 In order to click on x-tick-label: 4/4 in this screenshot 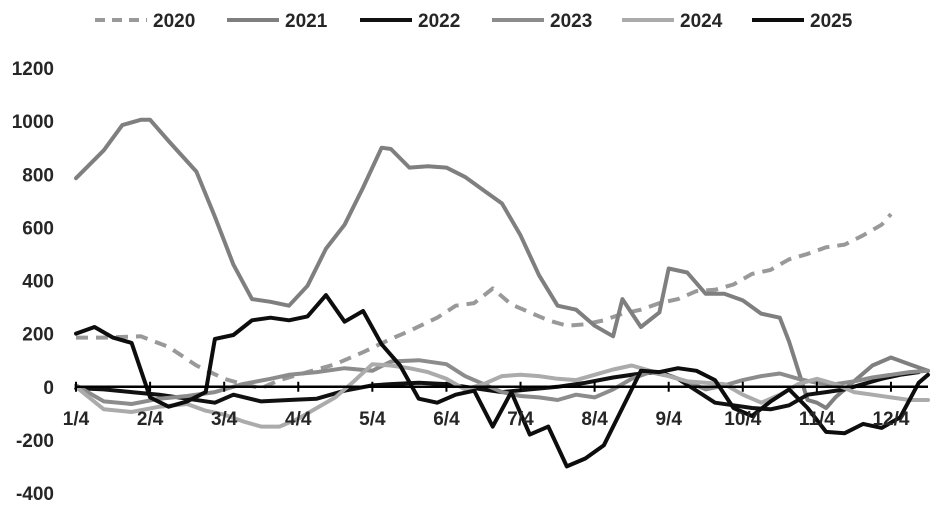, I will do `click(298, 419)`.